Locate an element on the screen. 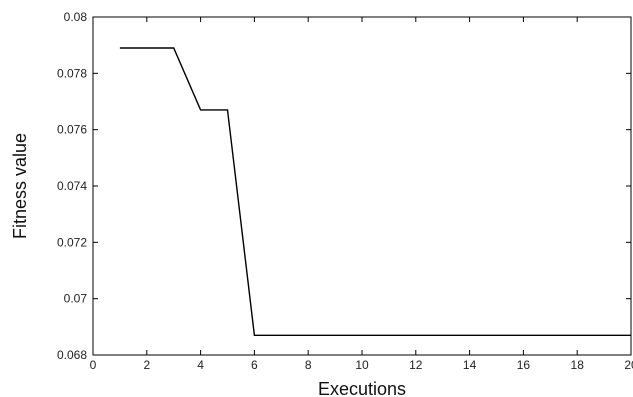  y-axis-title: Fitness value is located at coordinates (20, 186).